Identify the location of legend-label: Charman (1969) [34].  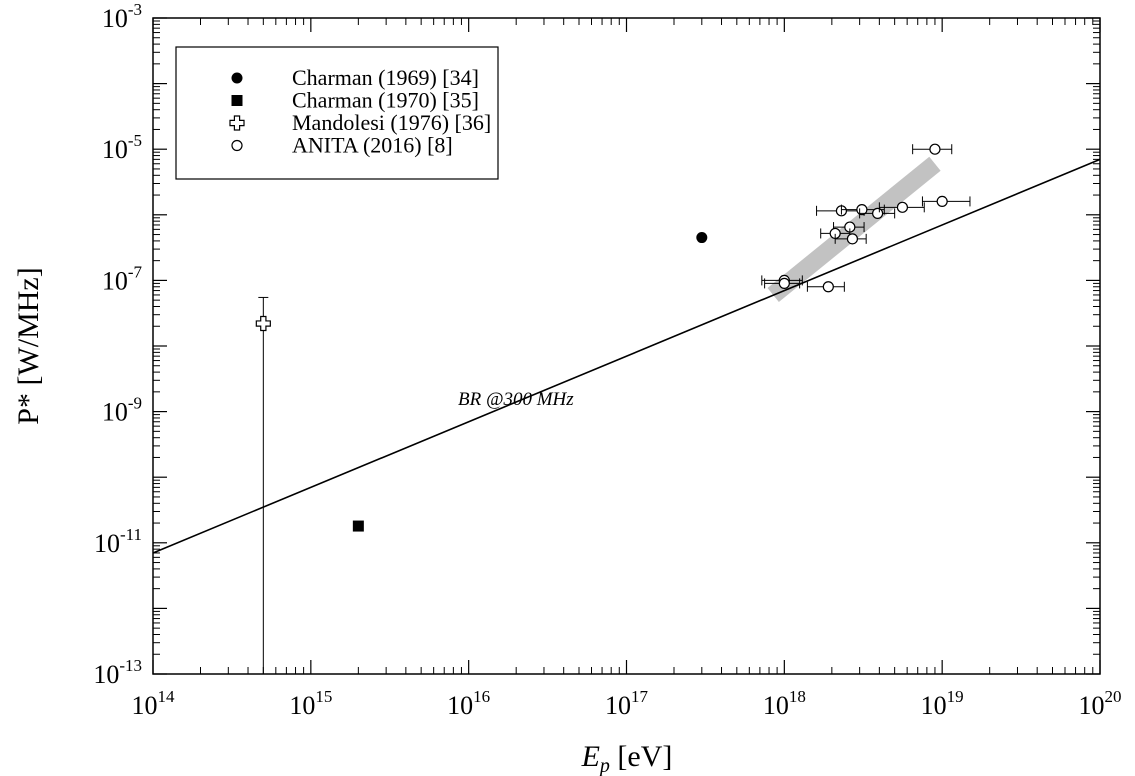
(385, 77).